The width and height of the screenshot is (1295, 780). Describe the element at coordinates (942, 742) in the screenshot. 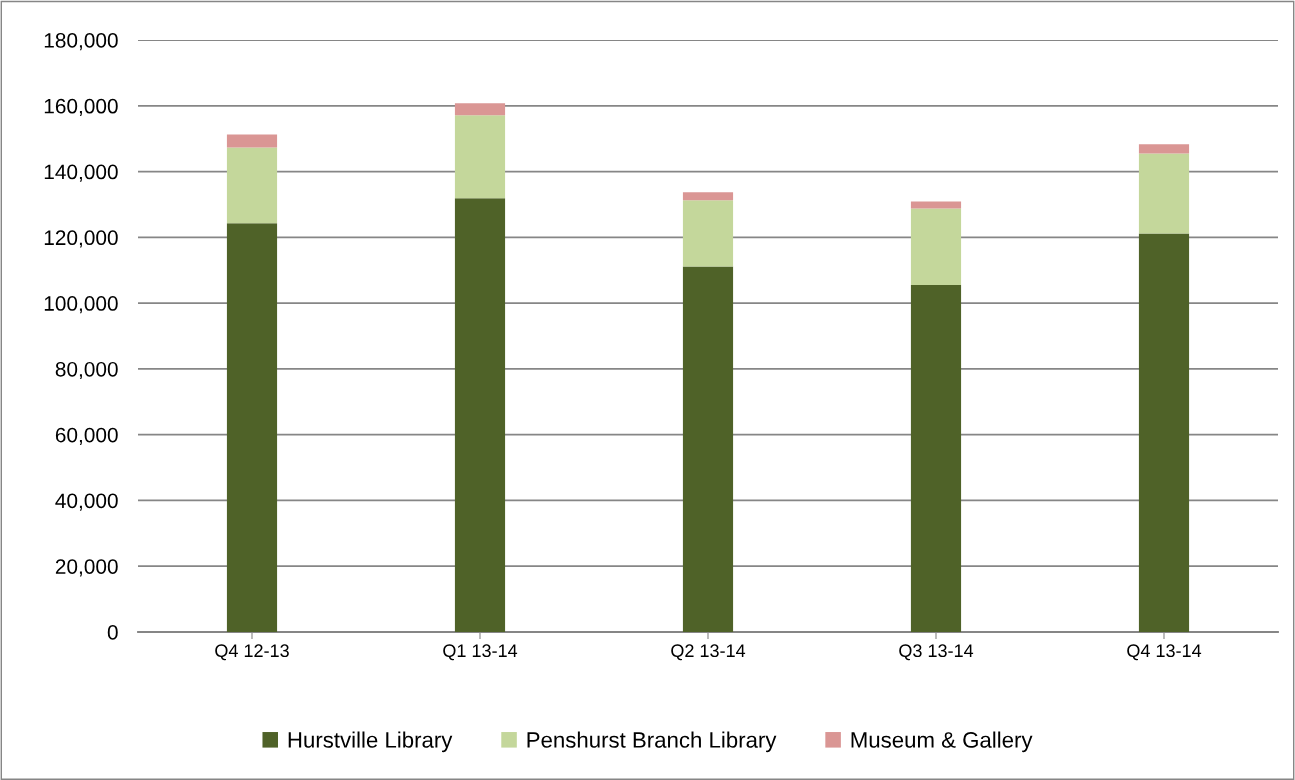

I see `legend-label: Museum & Gallery` at that location.